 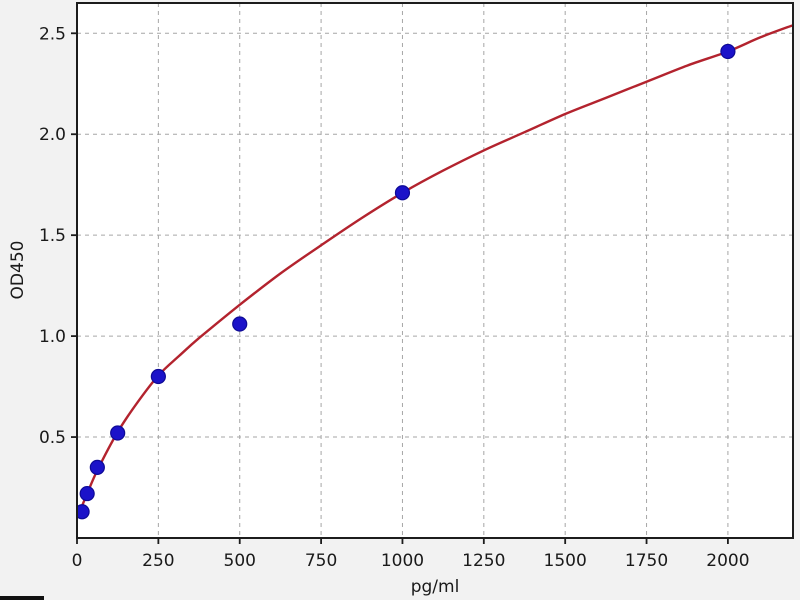 What do you see at coordinates (18, 270) in the screenshot?
I see `y-axis-label: OD450` at bounding box center [18, 270].